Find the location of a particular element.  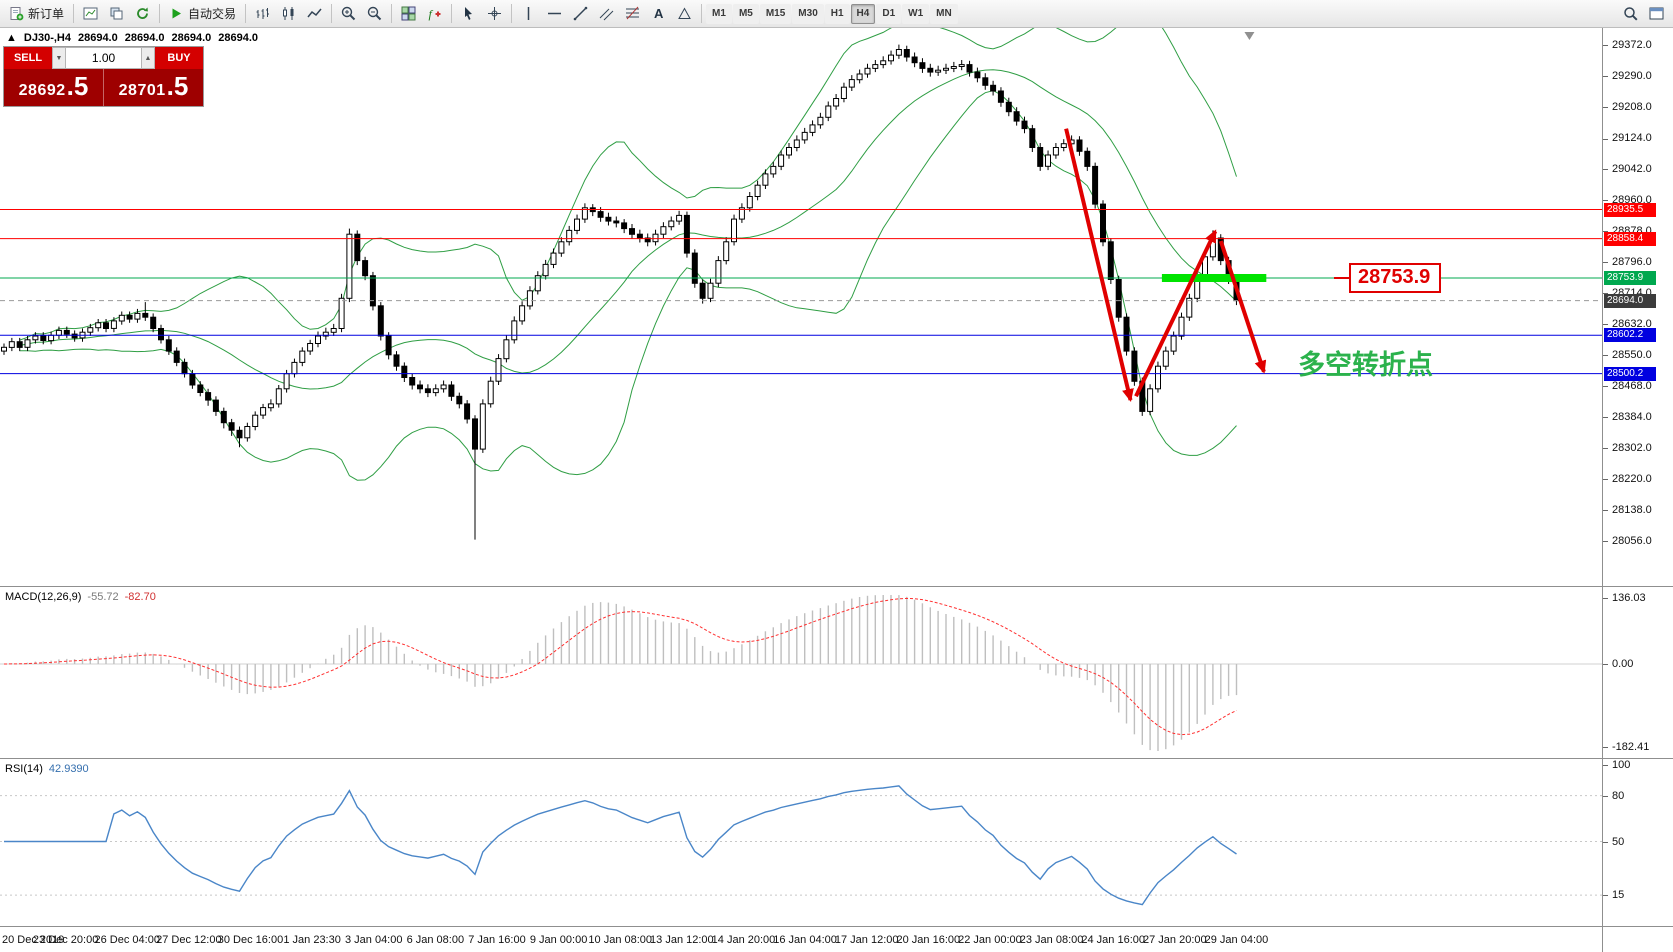

time-tick-label: 24 Jan 16:00 is located at coordinates (1113, 940).